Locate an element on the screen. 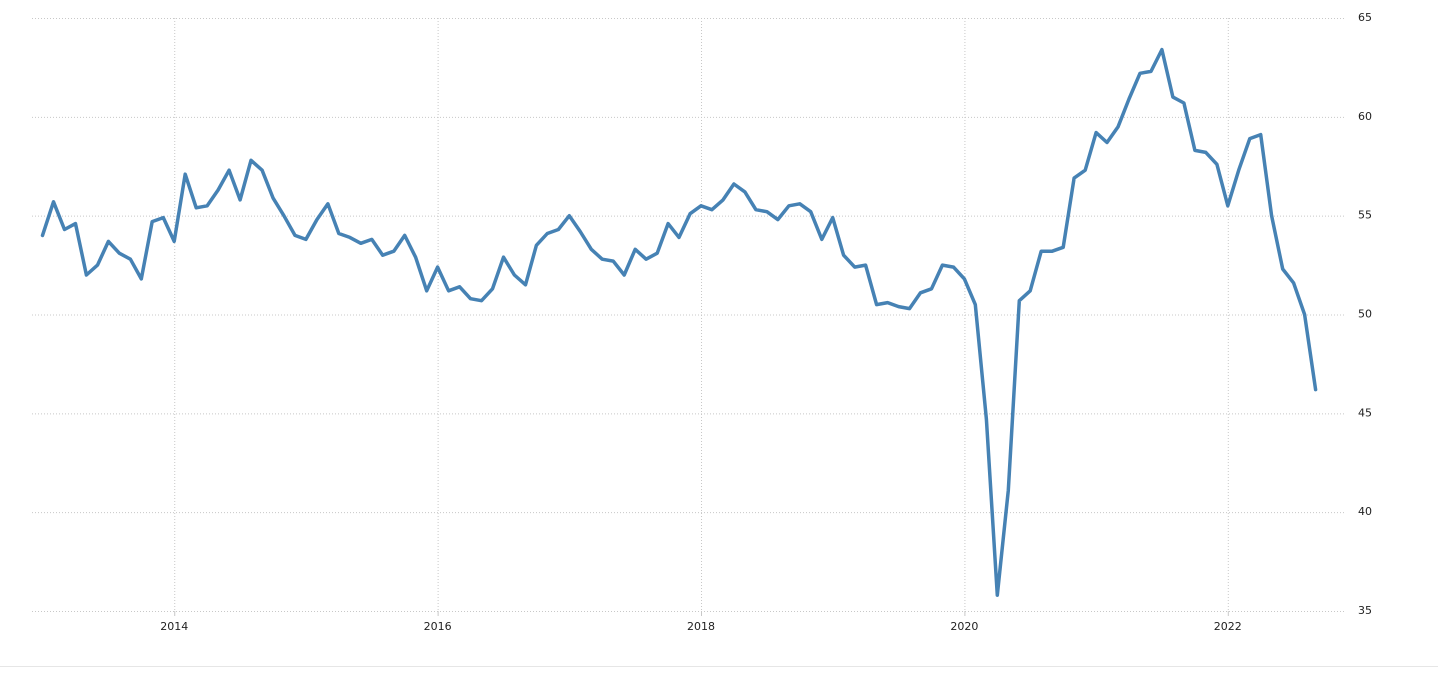 This screenshot has width=1438, height=674. y-tick-label: 65 is located at coordinates (1365, 17).